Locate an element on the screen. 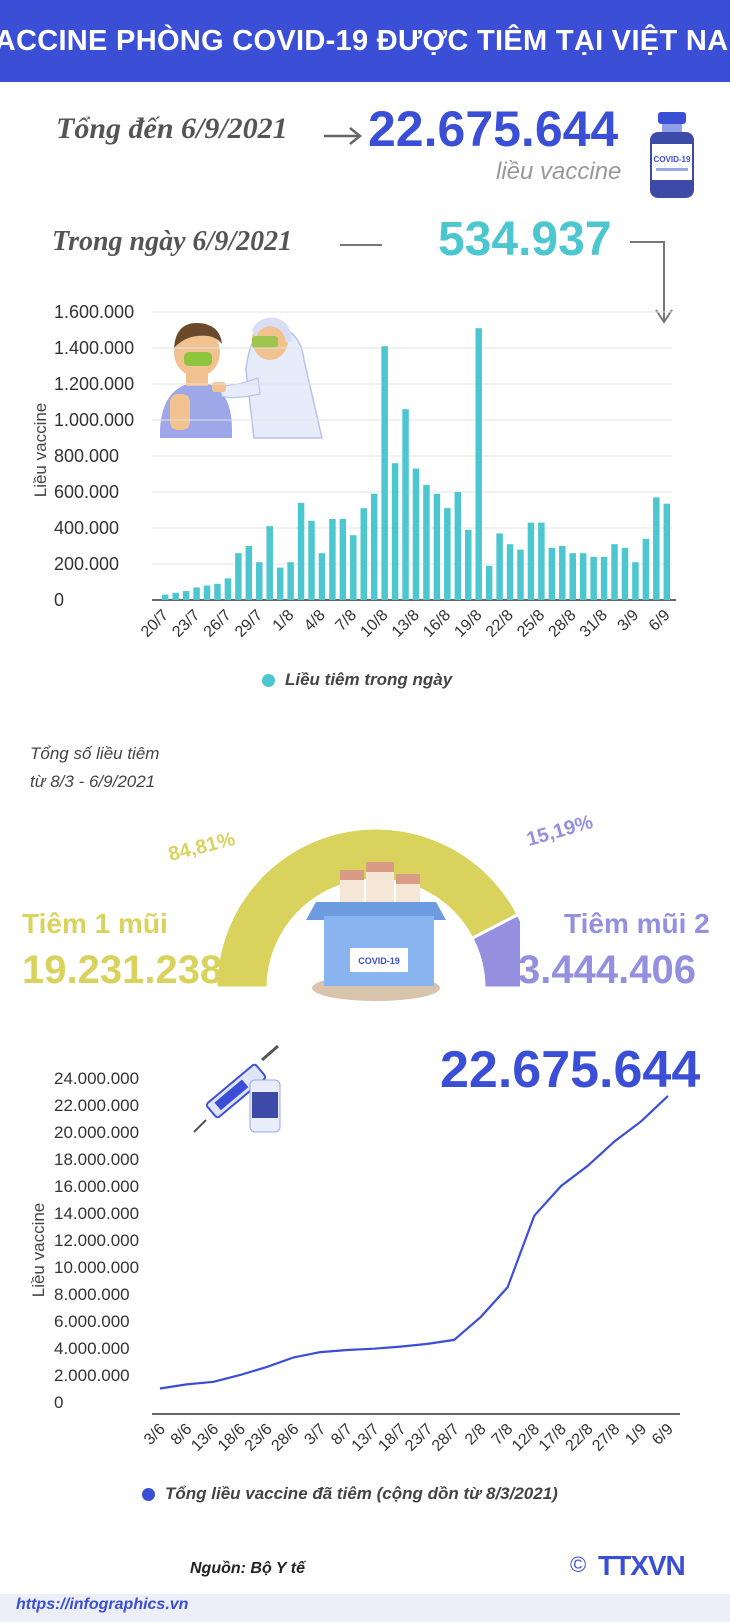 This screenshot has width=730, height=1622. day-value: 534.937 is located at coordinates (525, 239).